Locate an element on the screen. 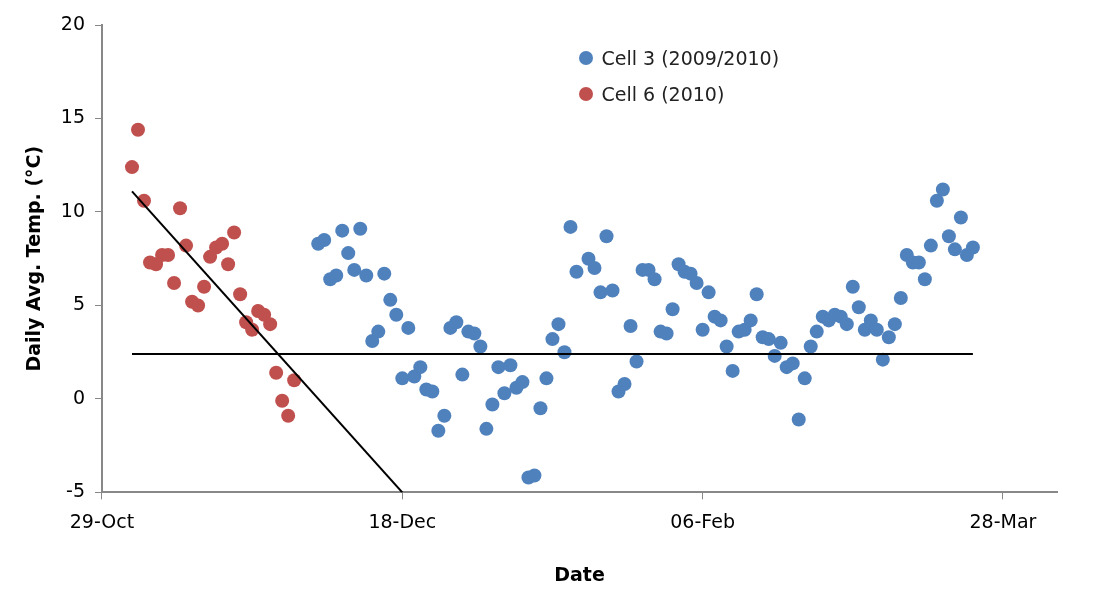 The width and height of the screenshot is (1117, 601). y-tick-label: -5 is located at coordinates (75, 490).